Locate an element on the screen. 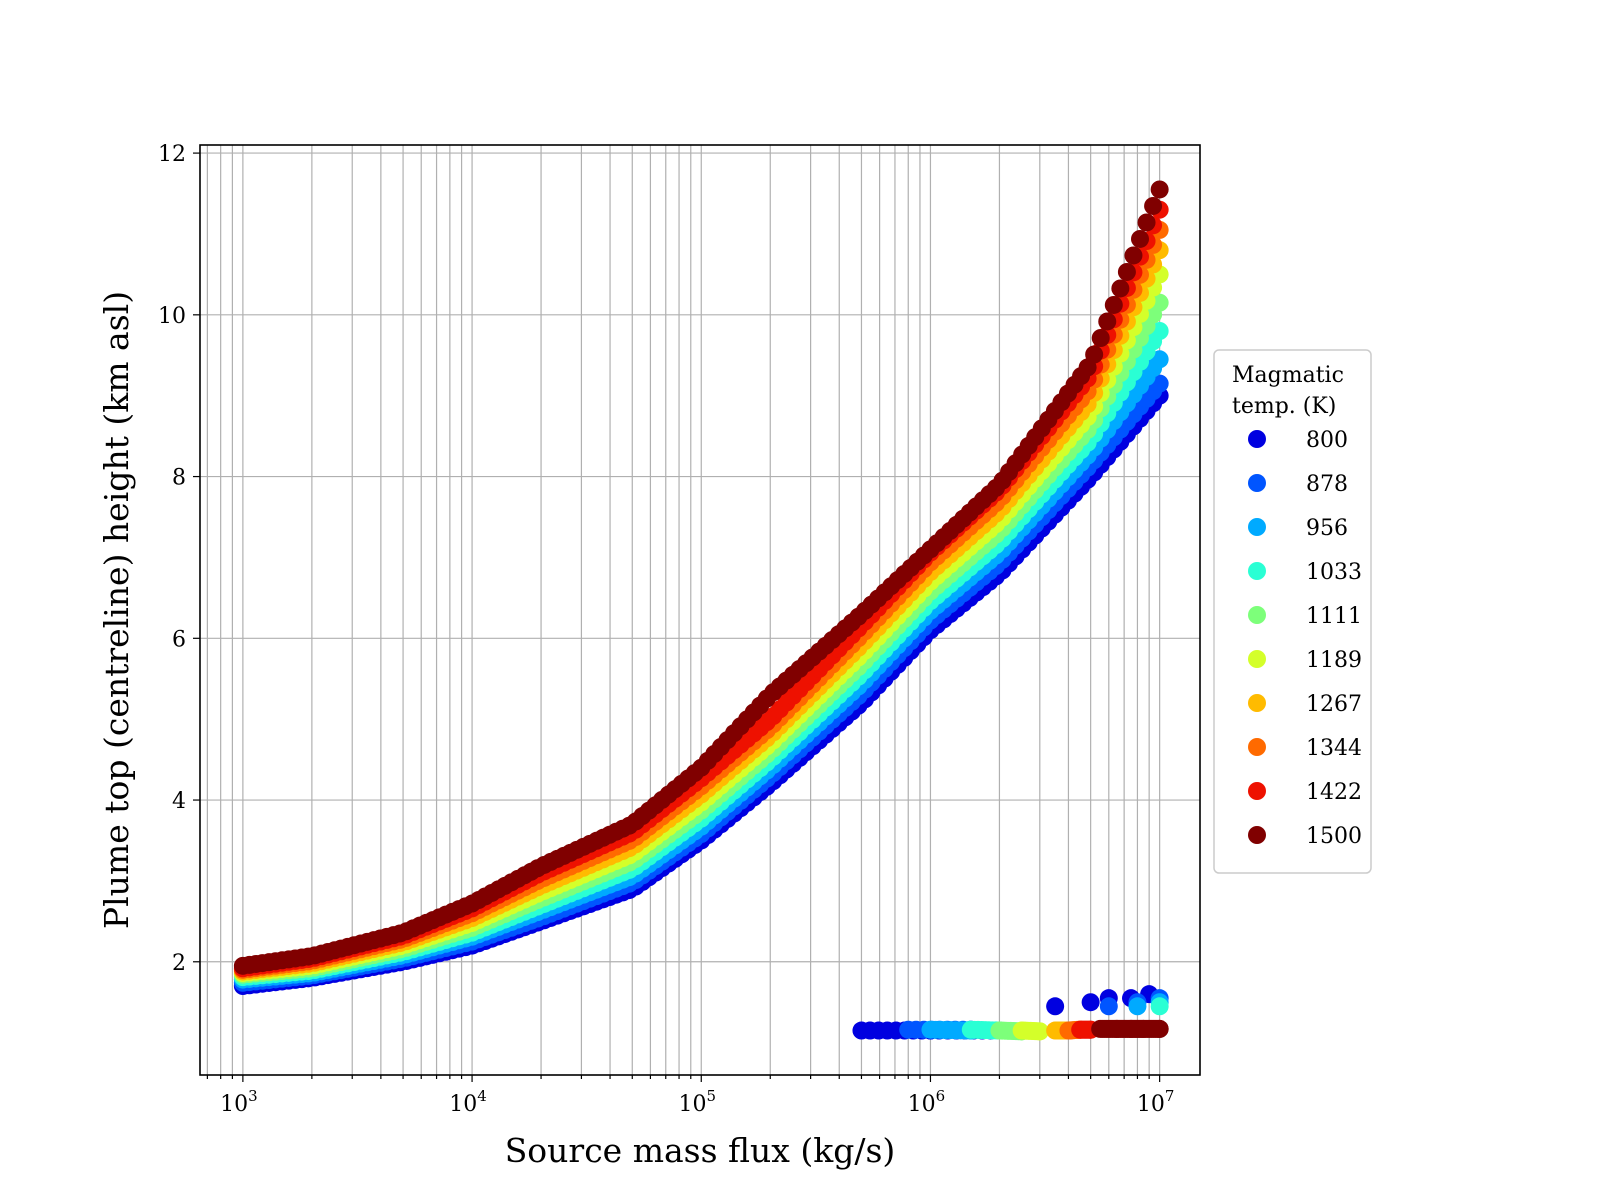 The image size is (1600, 1200). x-axis-ticks: 10³ 10⁴ 10⁵ 10⁶ 10⁷ is located at coordinates (690, 1096).